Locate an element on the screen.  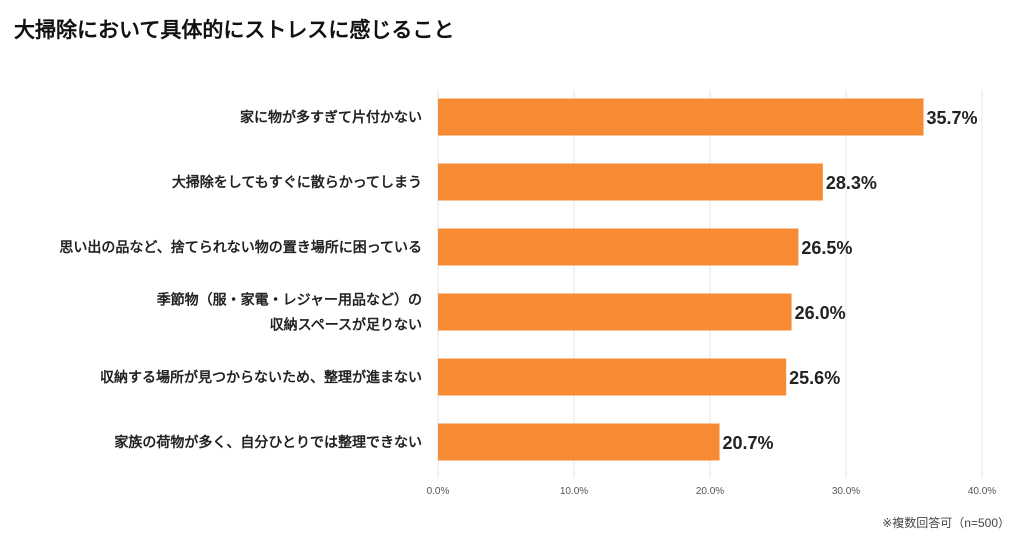
x-tick-label: 30.0% is located at coordinates (846, 491).